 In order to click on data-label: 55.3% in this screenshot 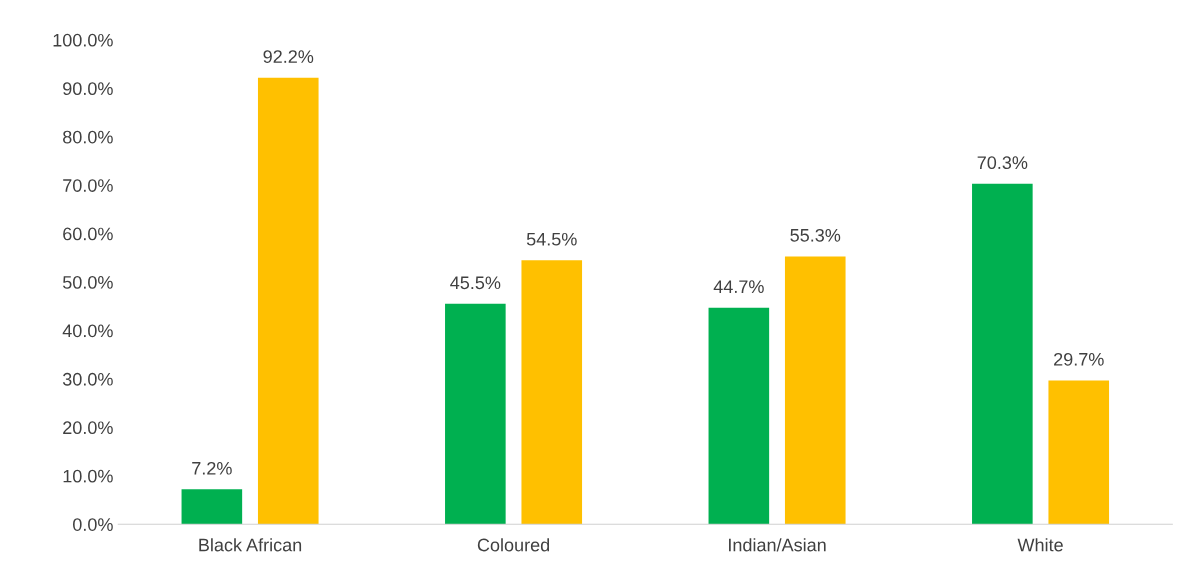, I will do `click(815, 235)`.